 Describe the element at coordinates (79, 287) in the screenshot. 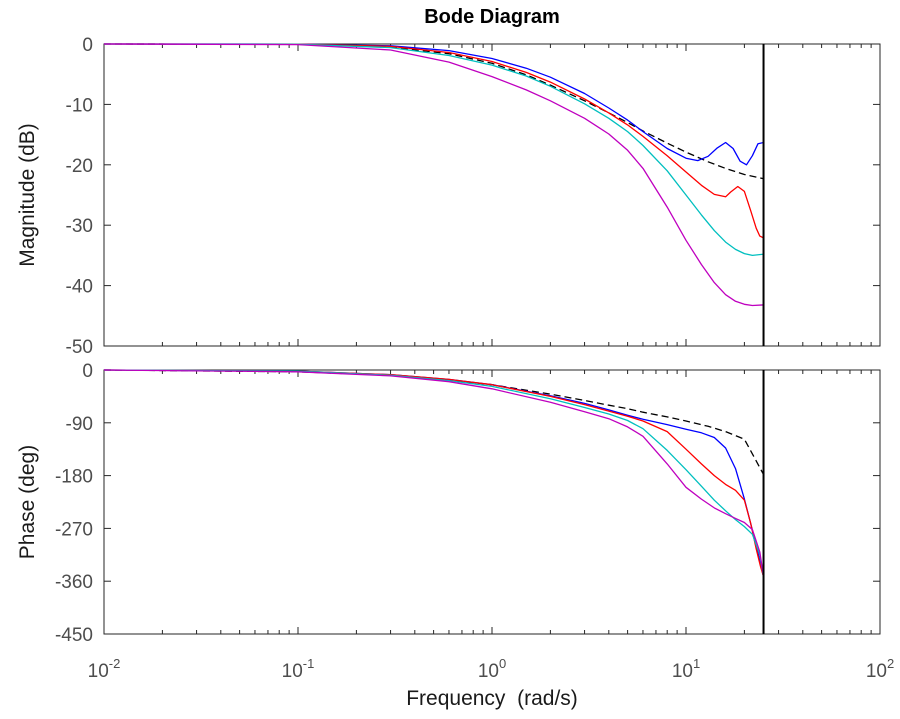

I see `y-tick-label: -40` at that location.